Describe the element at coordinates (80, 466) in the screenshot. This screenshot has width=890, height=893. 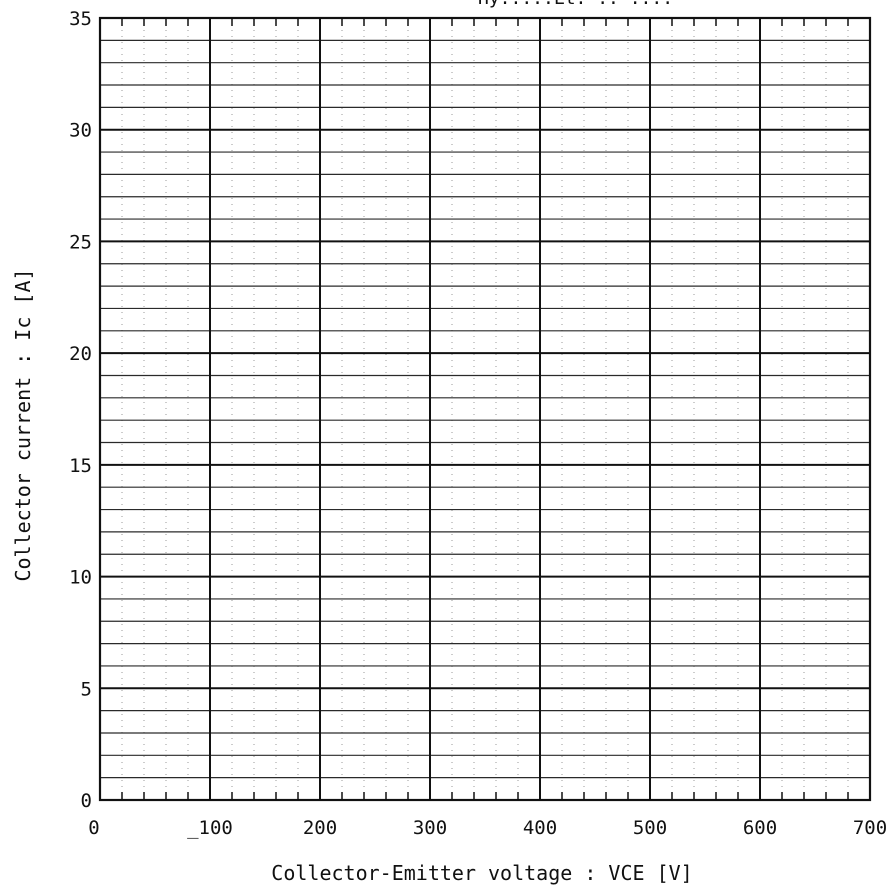
I see `y-tick-label: 15` at that location.